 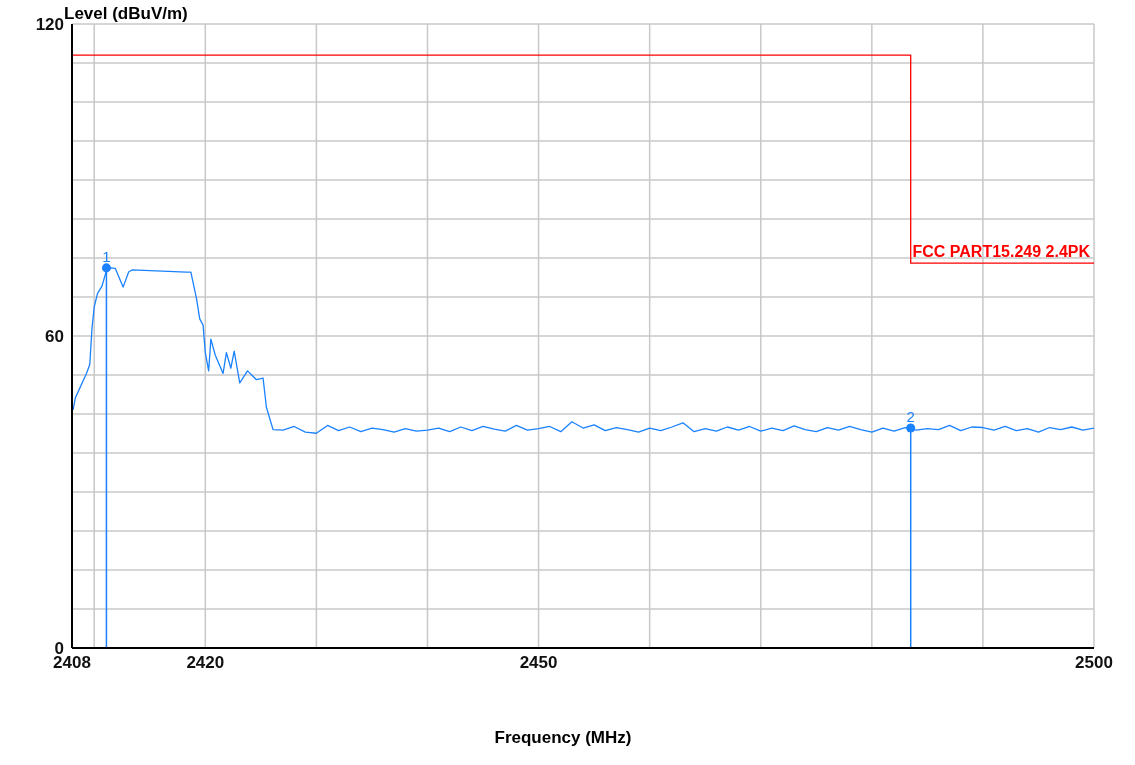 I want to click on x-tick-label: 2500, so click(x=1094, y=663).